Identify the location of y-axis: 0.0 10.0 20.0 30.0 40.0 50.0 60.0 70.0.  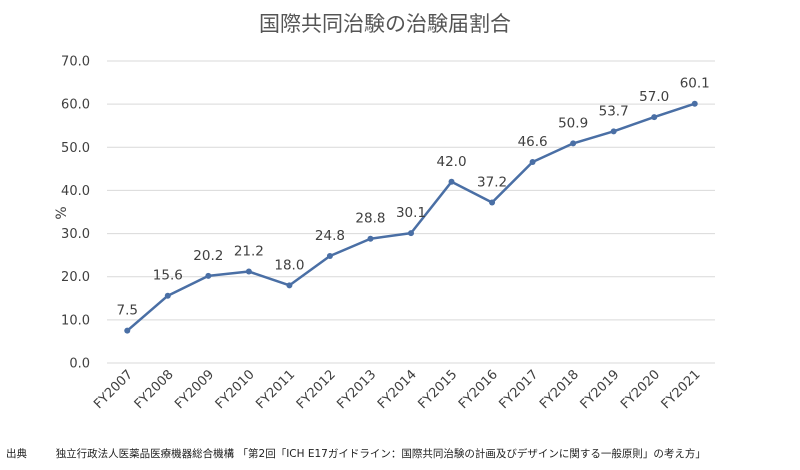
(75, 213).